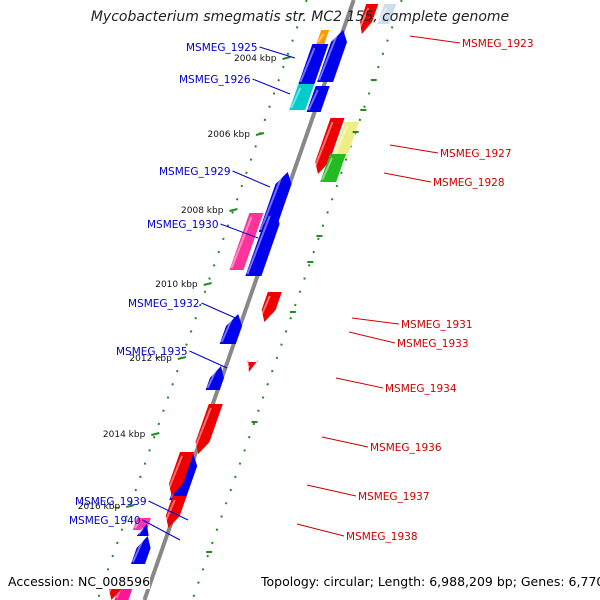 The image size is (600, 600). I want to click on gene-msmeg-1925, so click(313, 64).